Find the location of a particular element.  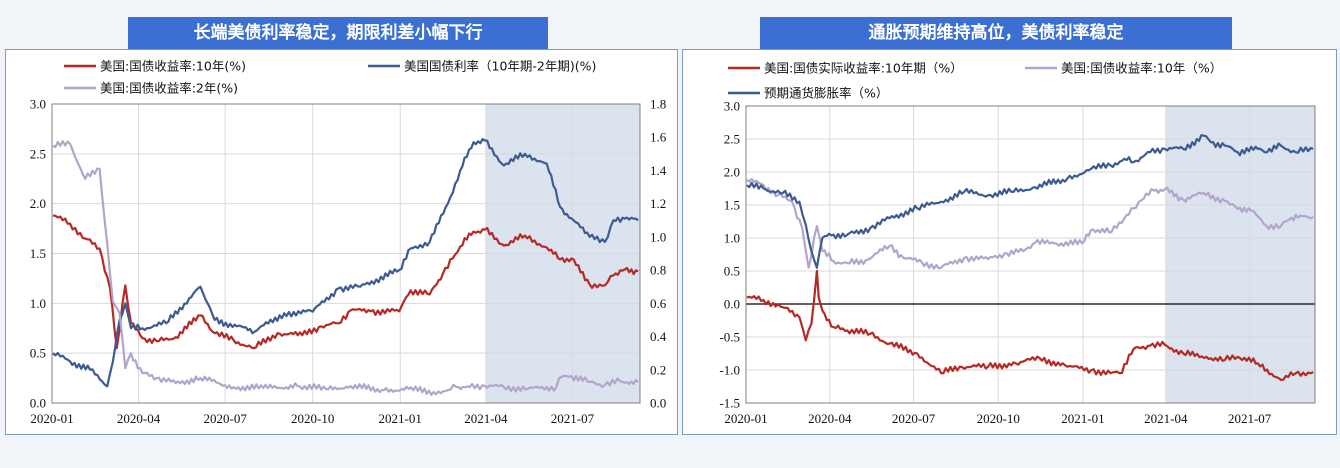

left-x-tick: 2021-01 is located at coordinates (400, 418).